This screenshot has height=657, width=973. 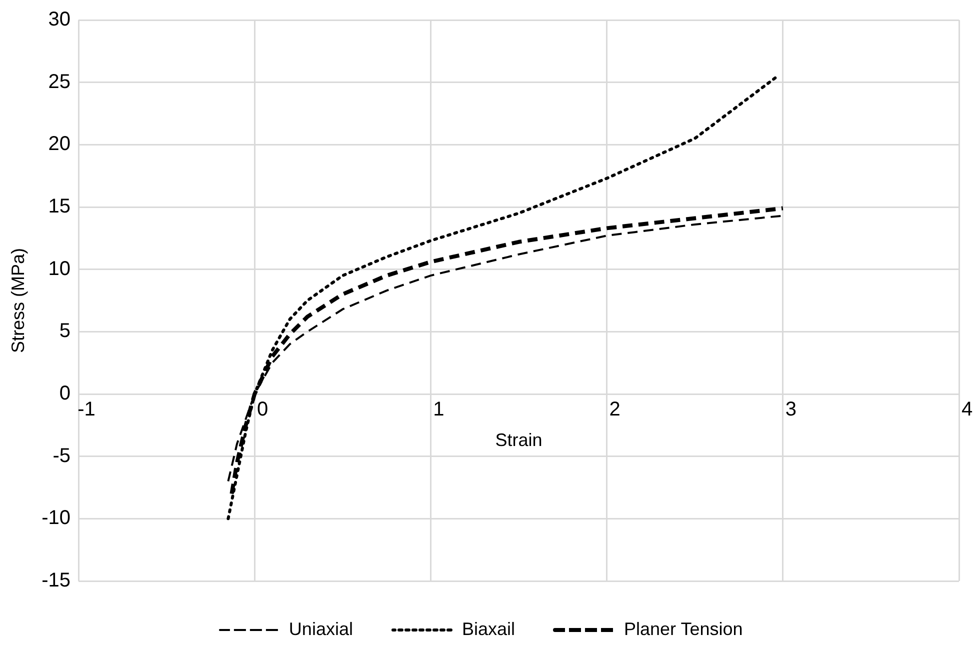 I want to click on legend-label: Planer Tension, so click(x=683, y=628).